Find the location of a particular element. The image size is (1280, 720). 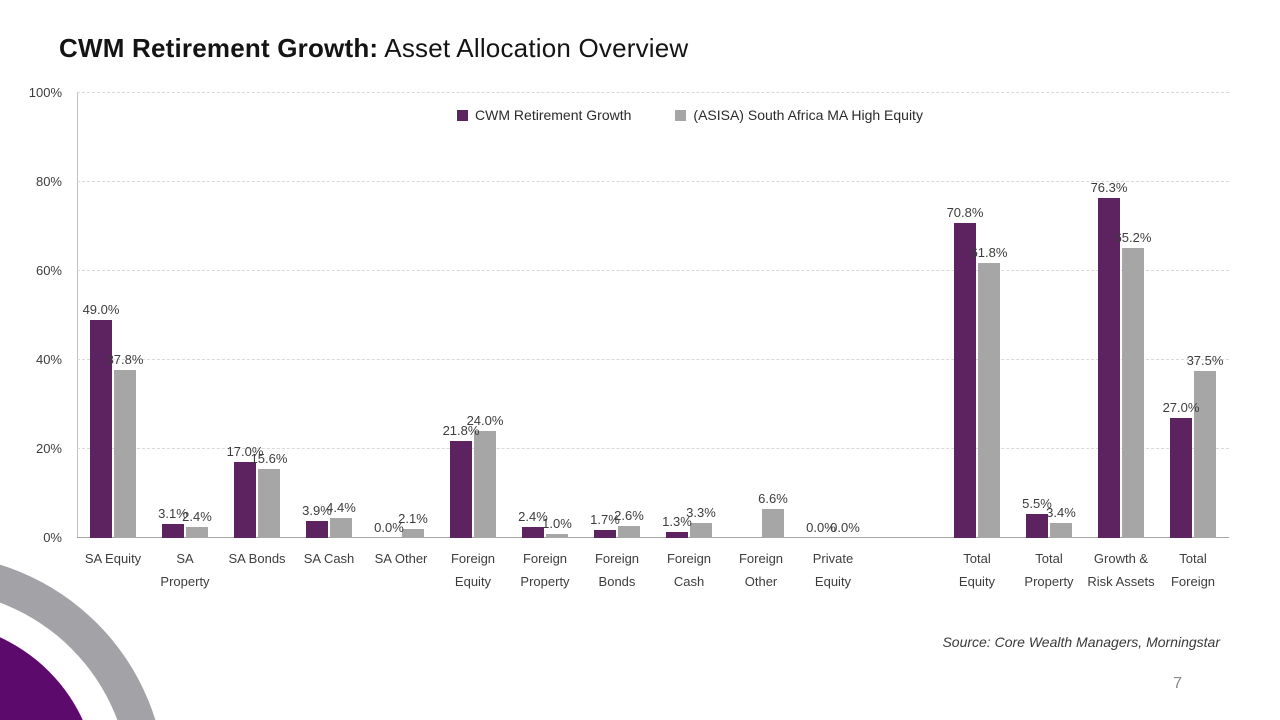

asisa-value-label-foreign-cash: 3.3% is located at coordinates (701, 513).